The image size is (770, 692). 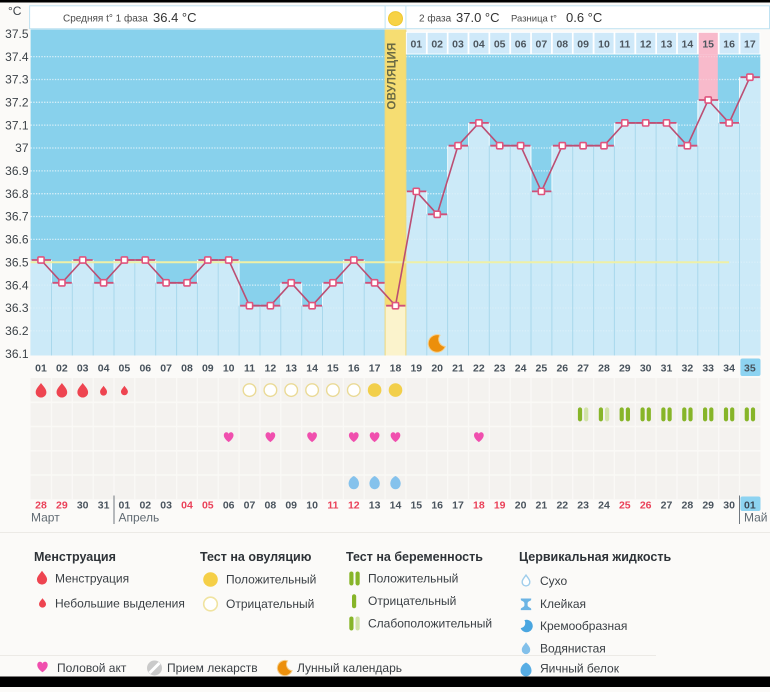 I want to click on svg-text: 37.4, so click(x=17, y=57).